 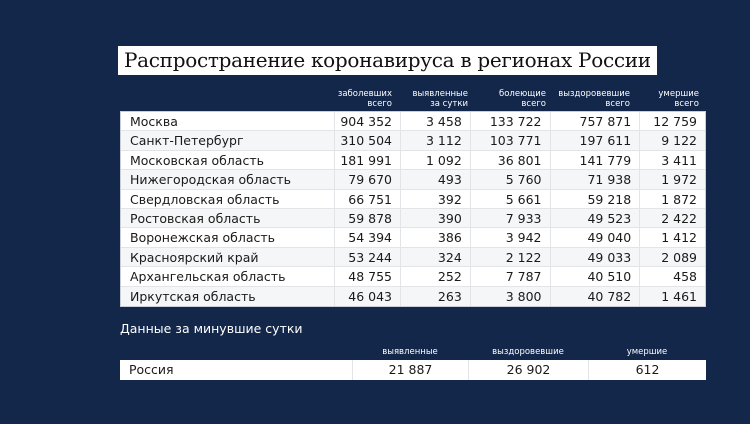 I want to click on daily-heading: Данные за минувшие сутки, so click(x=211, y=328).